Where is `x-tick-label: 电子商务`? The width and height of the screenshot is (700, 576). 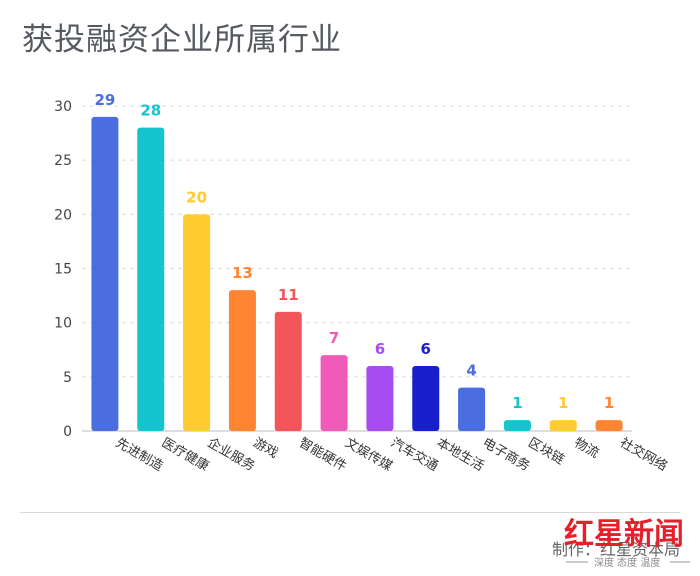 x-tick-label: 电子商务 is located at coordinates (506, 455).